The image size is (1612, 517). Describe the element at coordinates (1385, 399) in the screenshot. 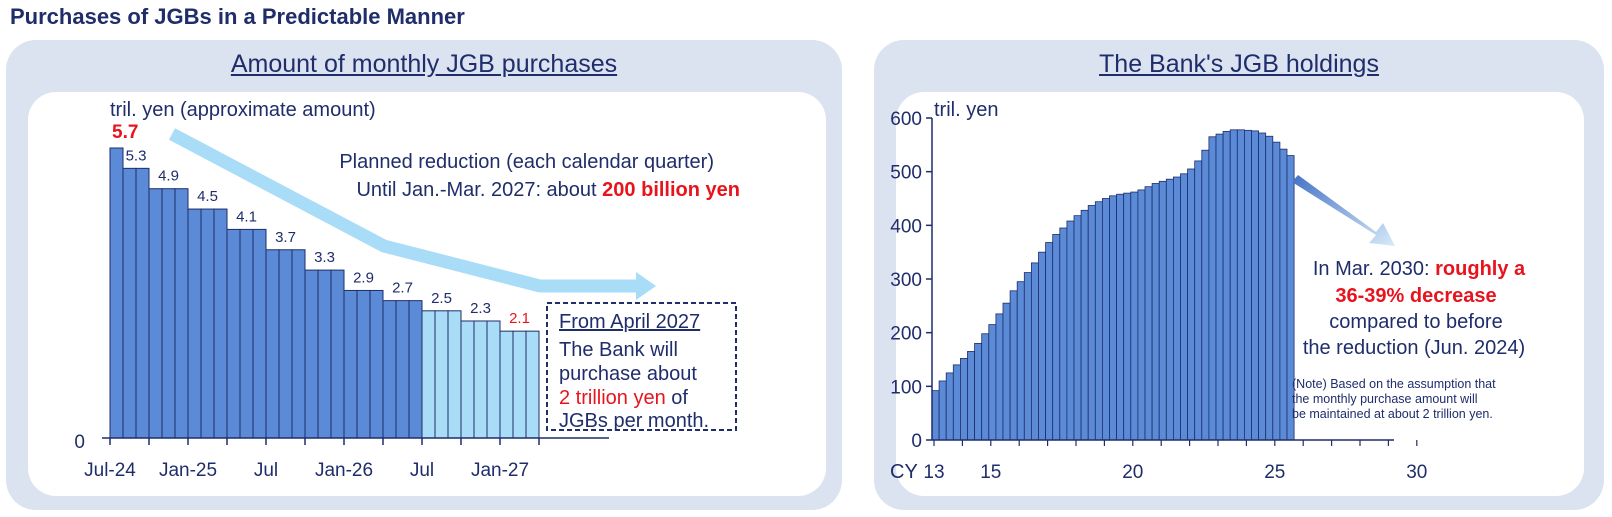

I see `note-line2: the monthly purchase amount will` at that location.